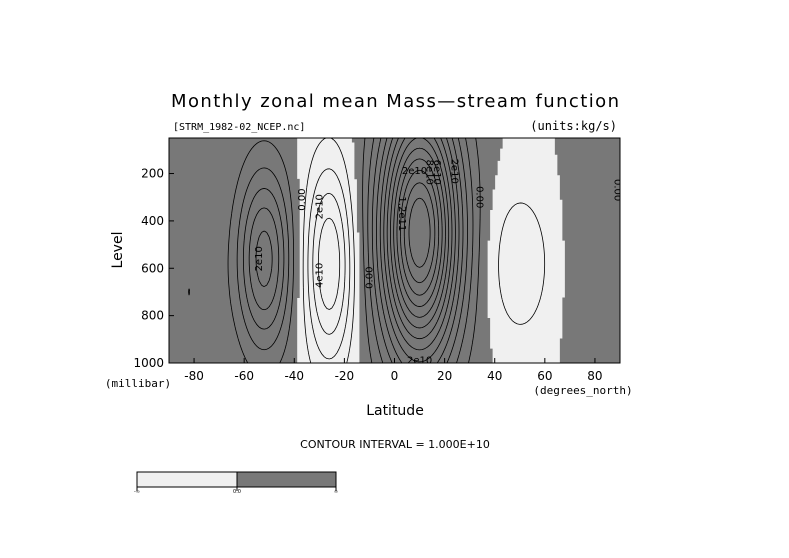 This screenshot has height=558, width=789. I want to click on x-tick-label: -60, so click(244, 376).